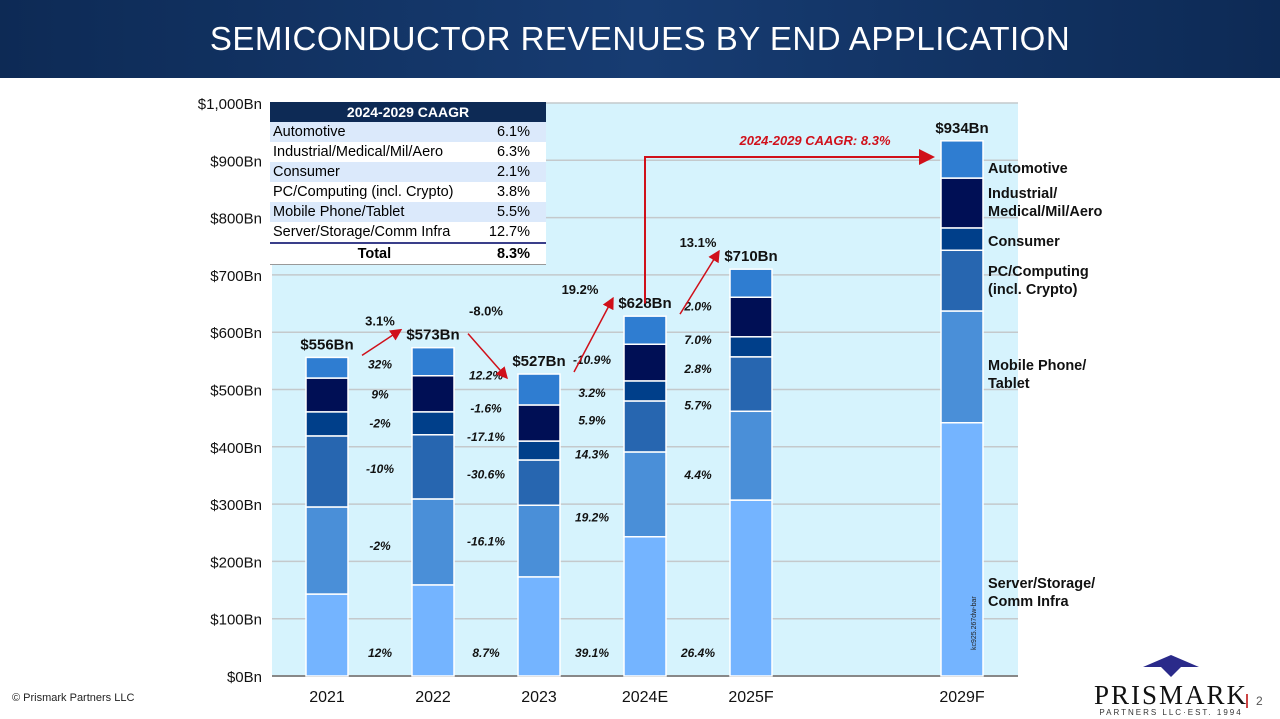 The height and width of the screenshot is (719, 1280). What do you see at coordinates (512, 132) in the screenshot?
I see `row-value: 6.1%` at bounding box center [512, 132].